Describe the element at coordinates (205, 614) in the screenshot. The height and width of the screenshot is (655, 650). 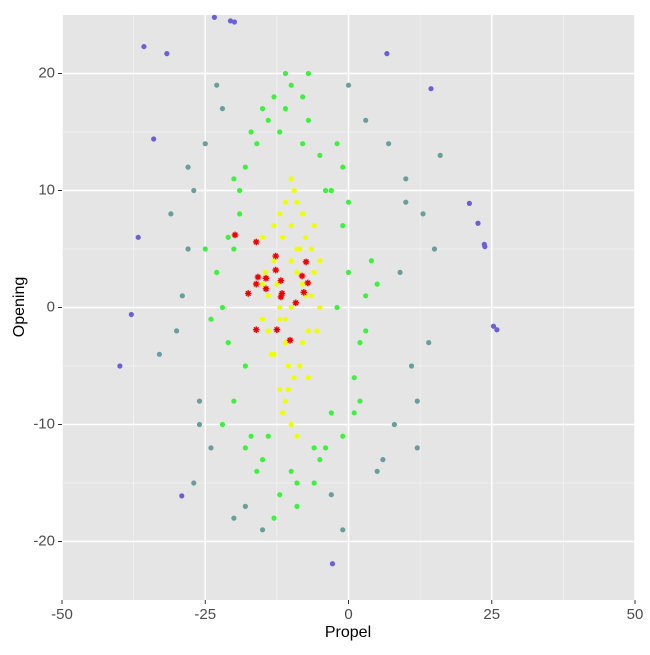
I see `x-tick-label: -25` at that location.